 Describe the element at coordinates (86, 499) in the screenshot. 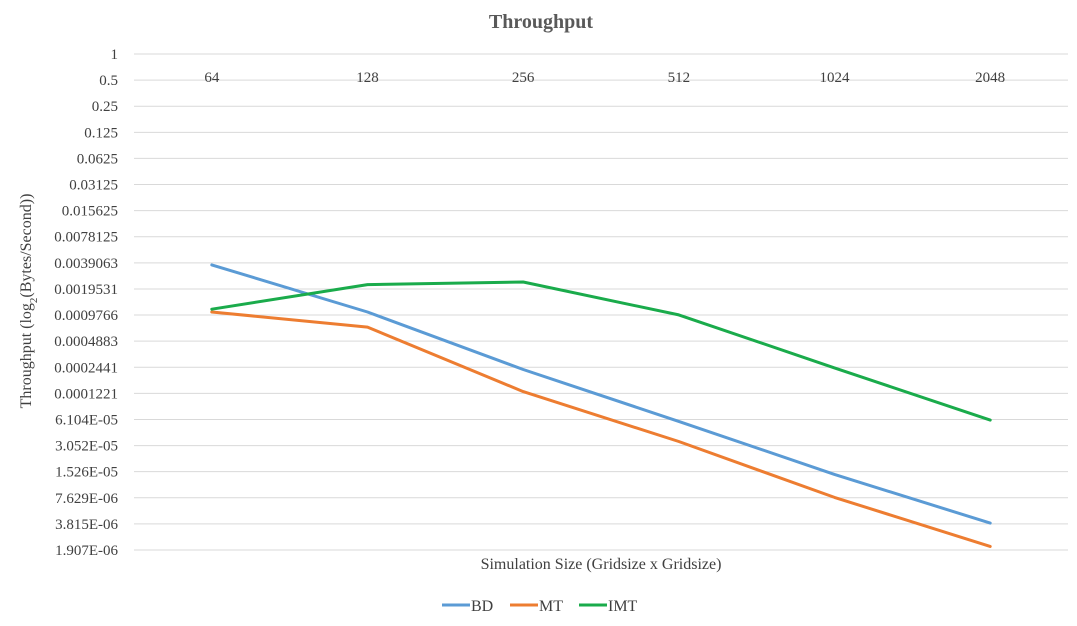

I see `y-tick-label: 7.629E-06` at that location.